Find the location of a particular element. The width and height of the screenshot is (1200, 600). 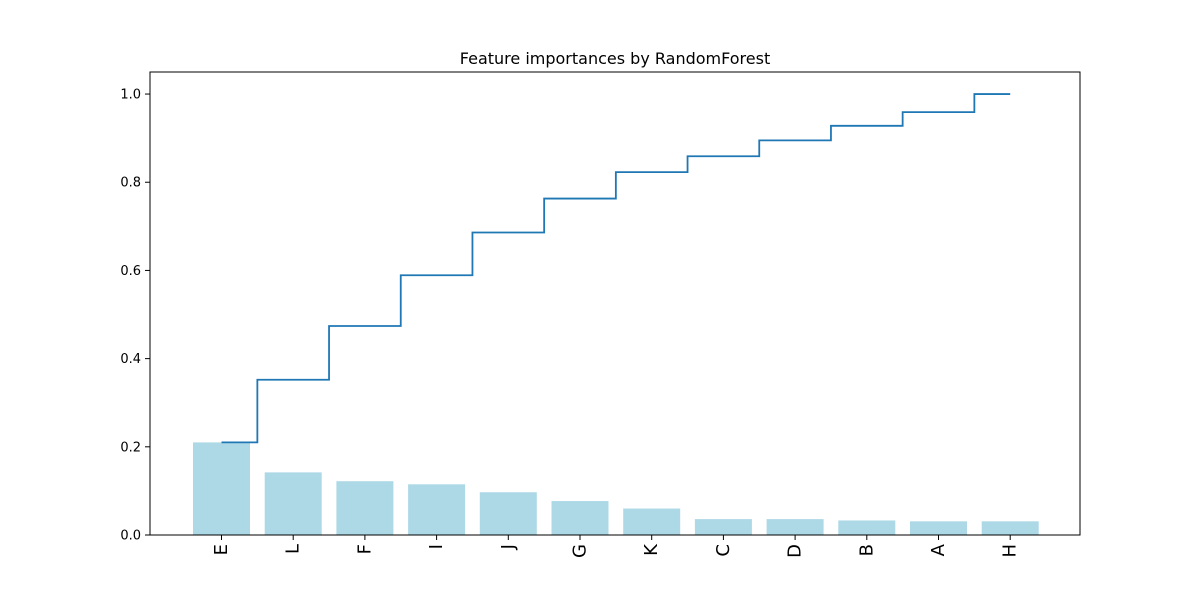

y-tick-label: 0.4 is located at coordinates (130, 359).